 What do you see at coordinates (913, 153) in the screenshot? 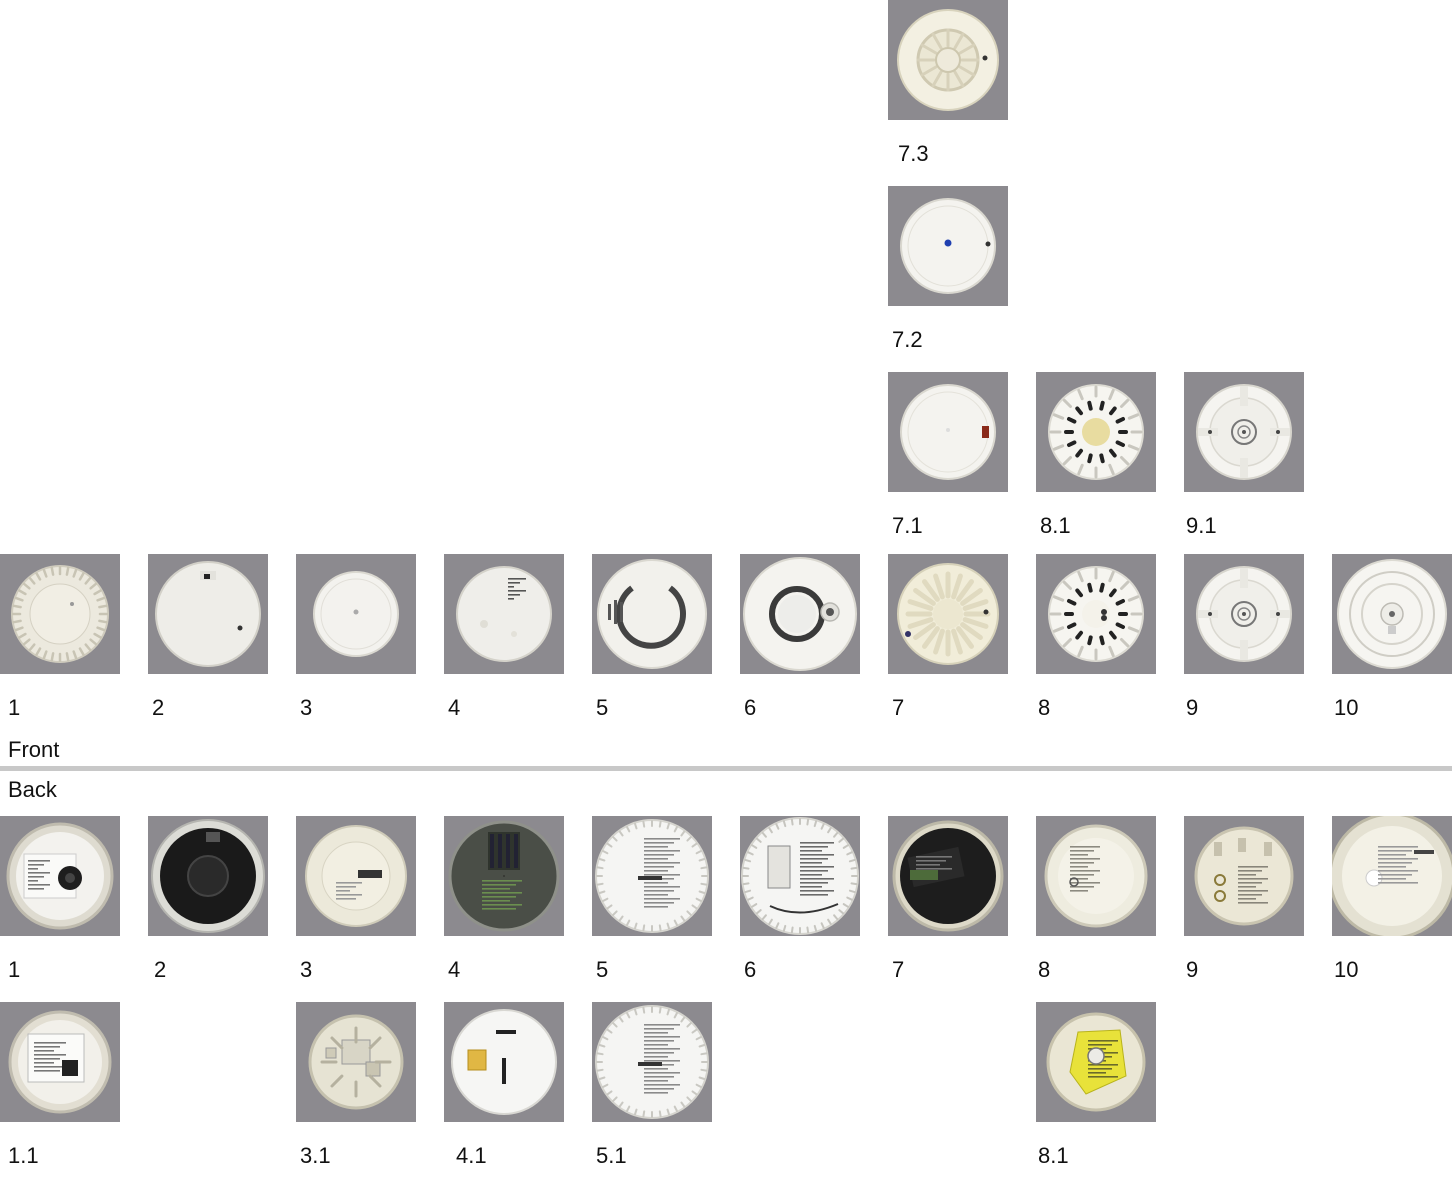
I see `thumbnail-label: 7.3` at bounding box center [913, 153].